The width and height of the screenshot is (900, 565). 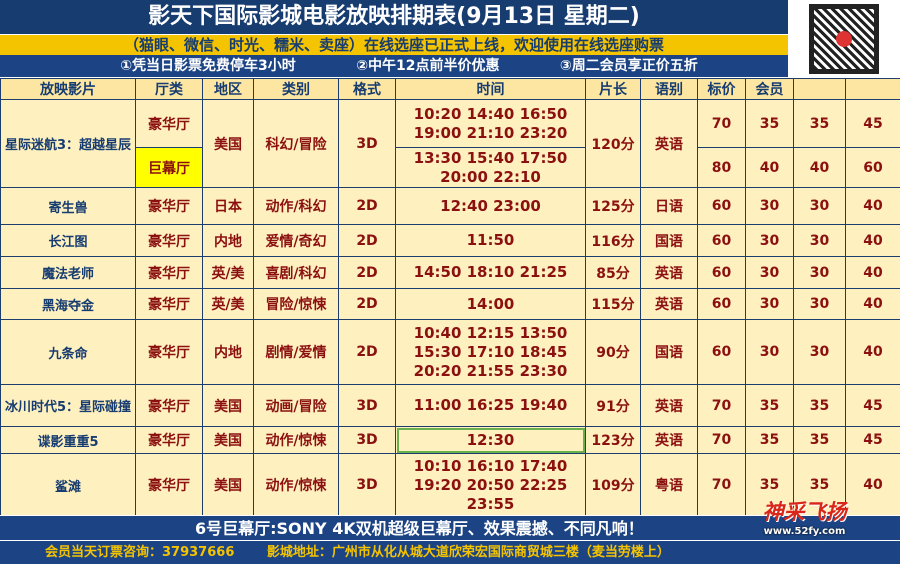 I want to click on cinema-address: 影城地址：广州市从化从城大道欣荣宏国际商贸城三楼（麦当劳楼上）, so click(x=468, y=552).